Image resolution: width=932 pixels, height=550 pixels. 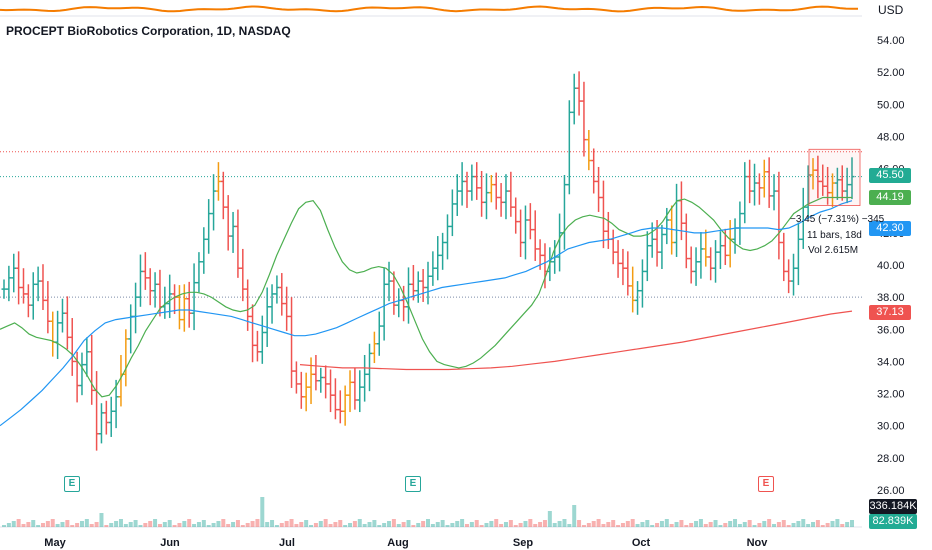 I want to click on time-tick-label: Jun, so click(x=170, y=543).